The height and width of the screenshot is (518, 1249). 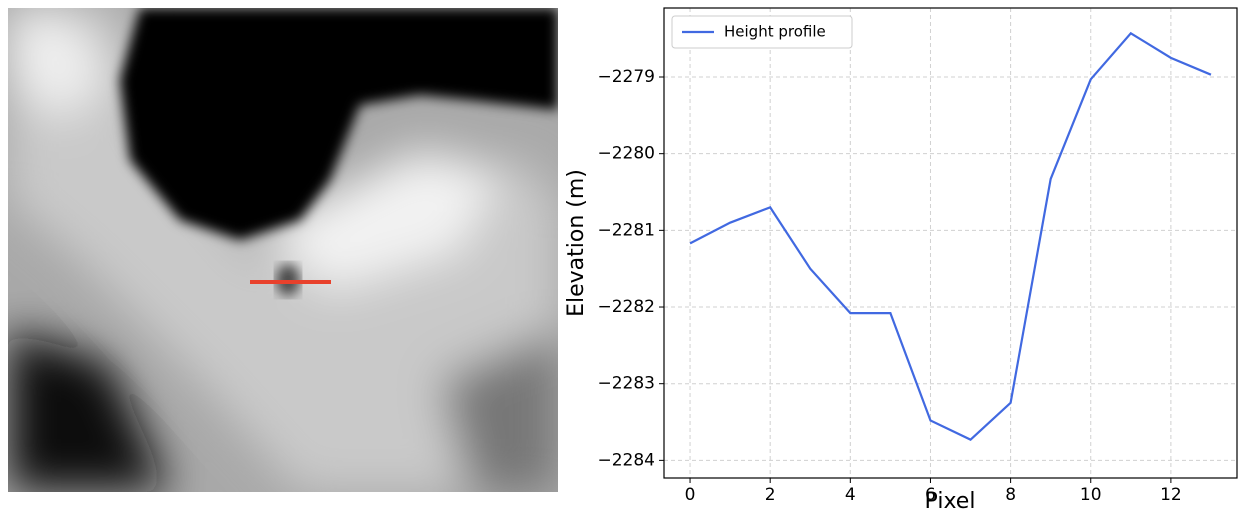 What do you see at coordinates (626, 230) in the screenshot?
I see `y-tick-label: −2281` at bounding box center [626, 230].